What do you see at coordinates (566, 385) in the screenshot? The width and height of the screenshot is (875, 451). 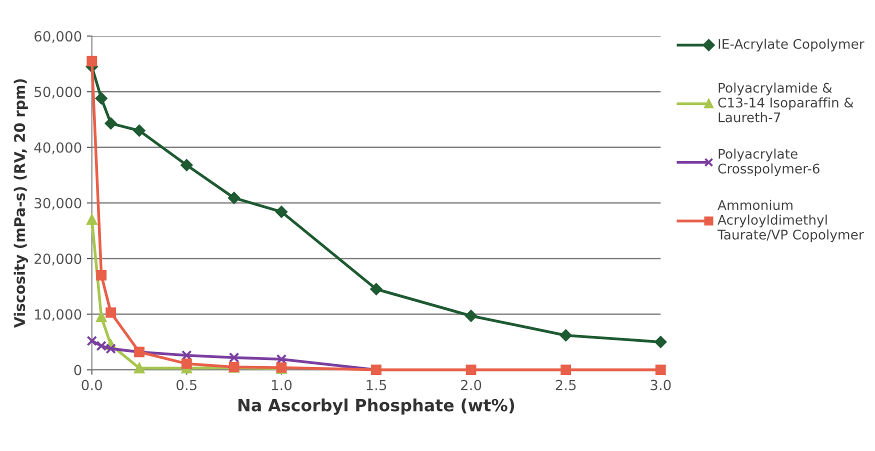 I see `x-tick-label: 2.5` at bounding box center [566, 385].